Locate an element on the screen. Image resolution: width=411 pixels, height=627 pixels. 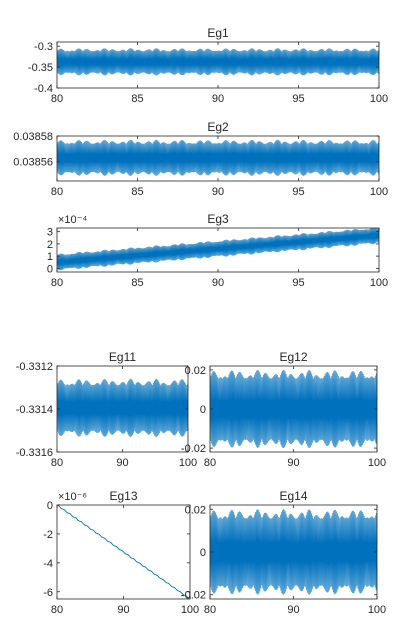
y-tick-label: 2 is located at coordinates (50, 245).